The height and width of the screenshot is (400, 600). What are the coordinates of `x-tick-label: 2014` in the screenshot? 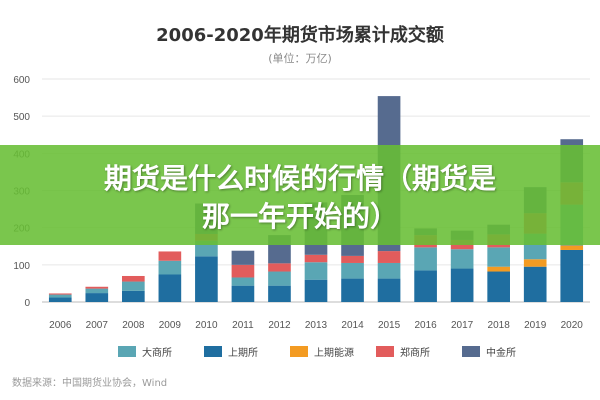 It's located at (352, 325).